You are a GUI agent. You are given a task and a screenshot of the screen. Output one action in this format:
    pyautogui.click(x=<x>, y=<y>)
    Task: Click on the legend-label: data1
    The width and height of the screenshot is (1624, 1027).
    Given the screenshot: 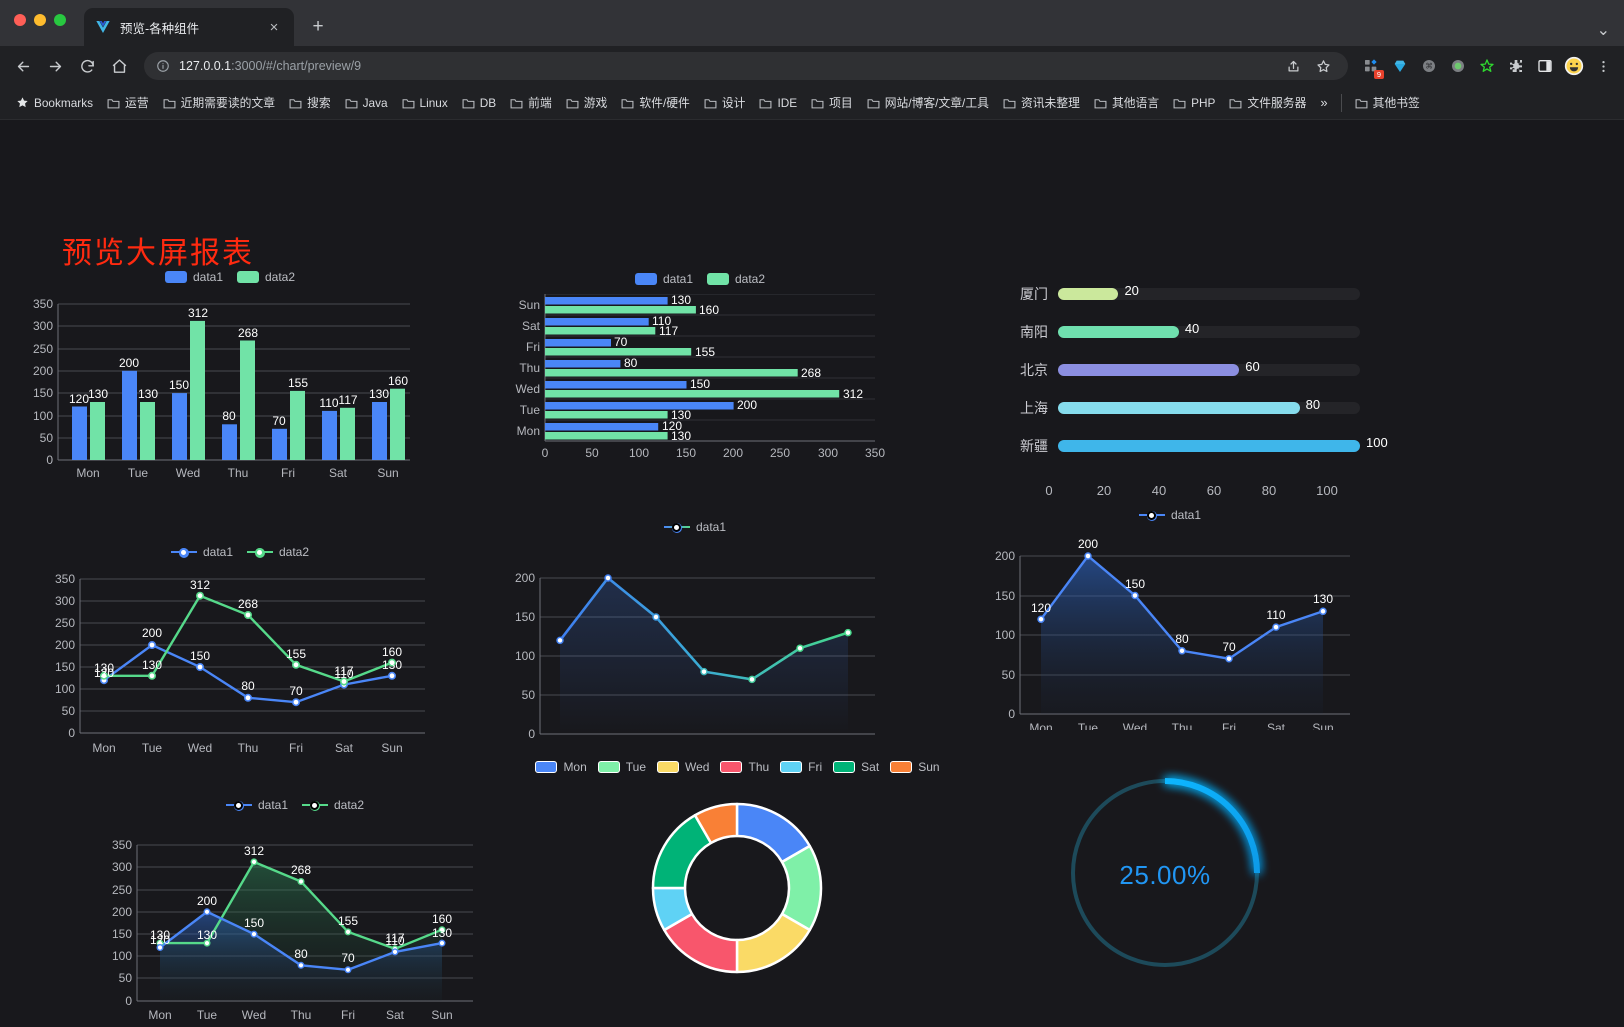 What is the action you would take?
    pyautogui.click(x=1186, y=515)
    